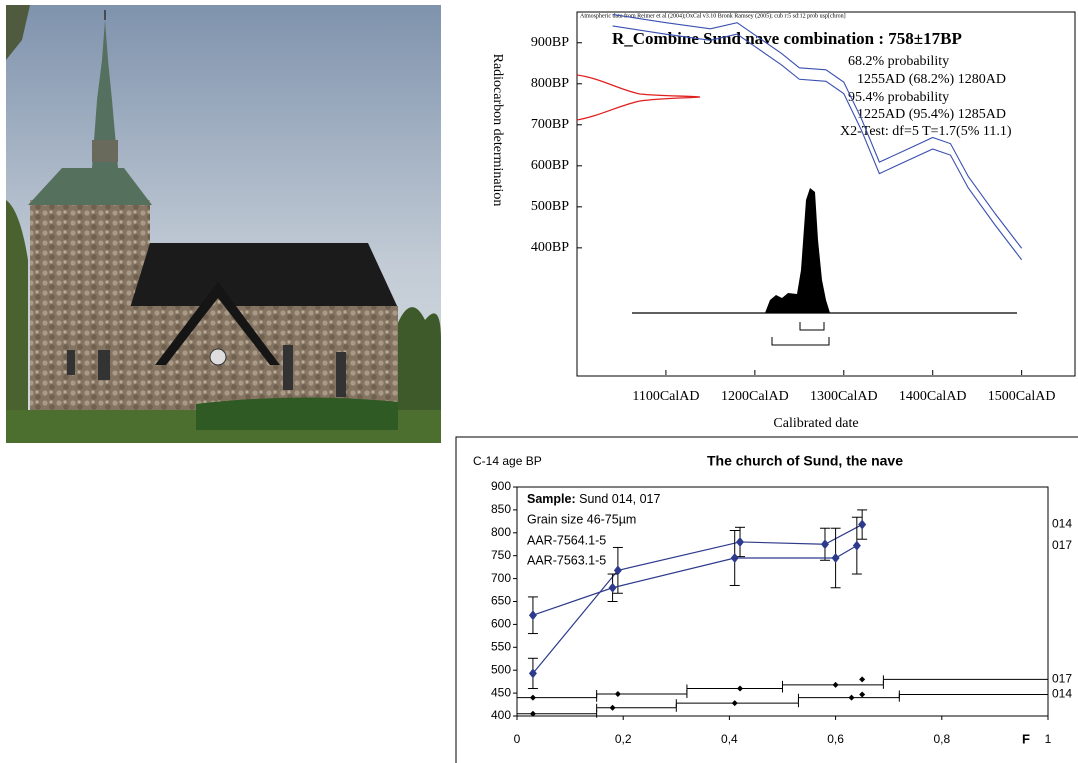 This screenshot has width=1078, height=763. What do you see at coordinates (898, 61) in the screenshot?
I see `annotation: 68.2% probability` at bounding box center [898, 61].